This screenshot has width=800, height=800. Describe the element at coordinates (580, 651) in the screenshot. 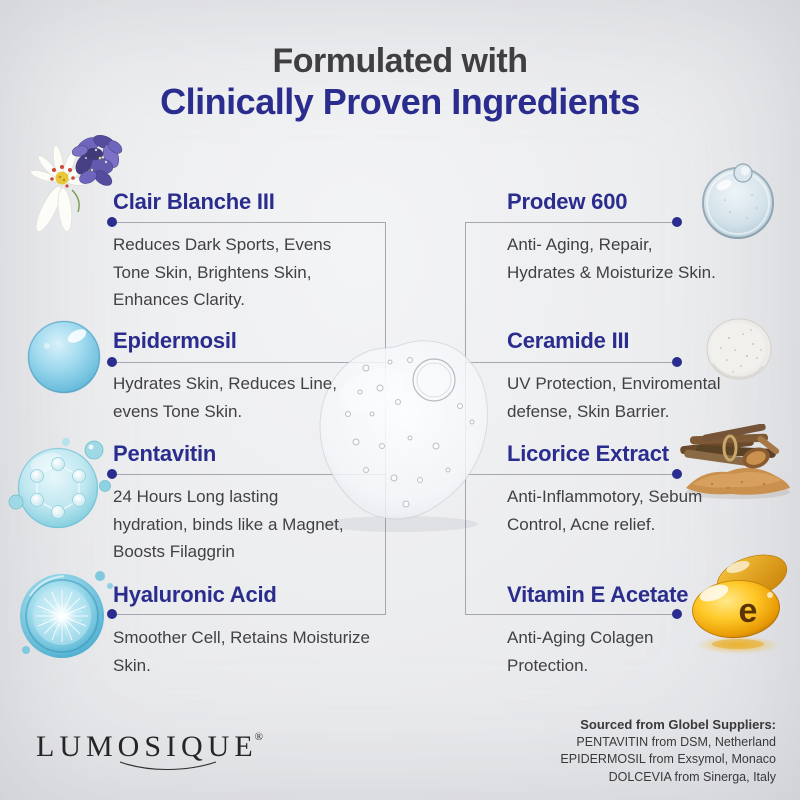

I see `ingredient-description: Anti-Aging Colagen Protection.` at that location.